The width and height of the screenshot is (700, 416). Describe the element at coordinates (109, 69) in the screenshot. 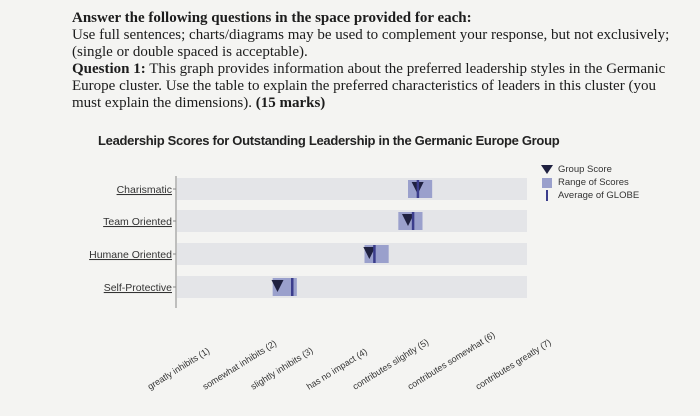

I see `question-1-label: Question 1:` at that location.